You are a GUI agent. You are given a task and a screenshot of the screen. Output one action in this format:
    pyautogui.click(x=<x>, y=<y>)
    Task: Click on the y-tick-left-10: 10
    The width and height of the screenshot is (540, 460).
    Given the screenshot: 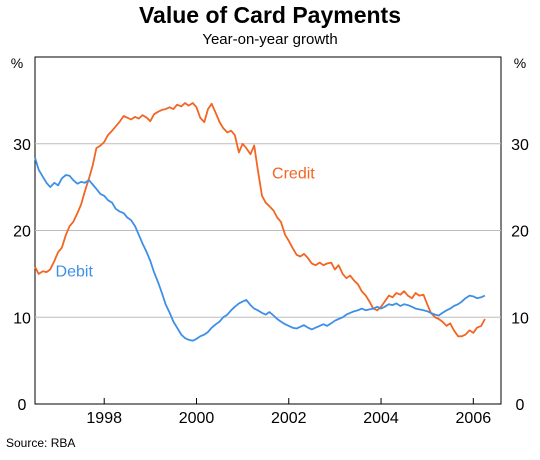 What is the action you would take?
    pyautogui.click(x=22, y=318)
    